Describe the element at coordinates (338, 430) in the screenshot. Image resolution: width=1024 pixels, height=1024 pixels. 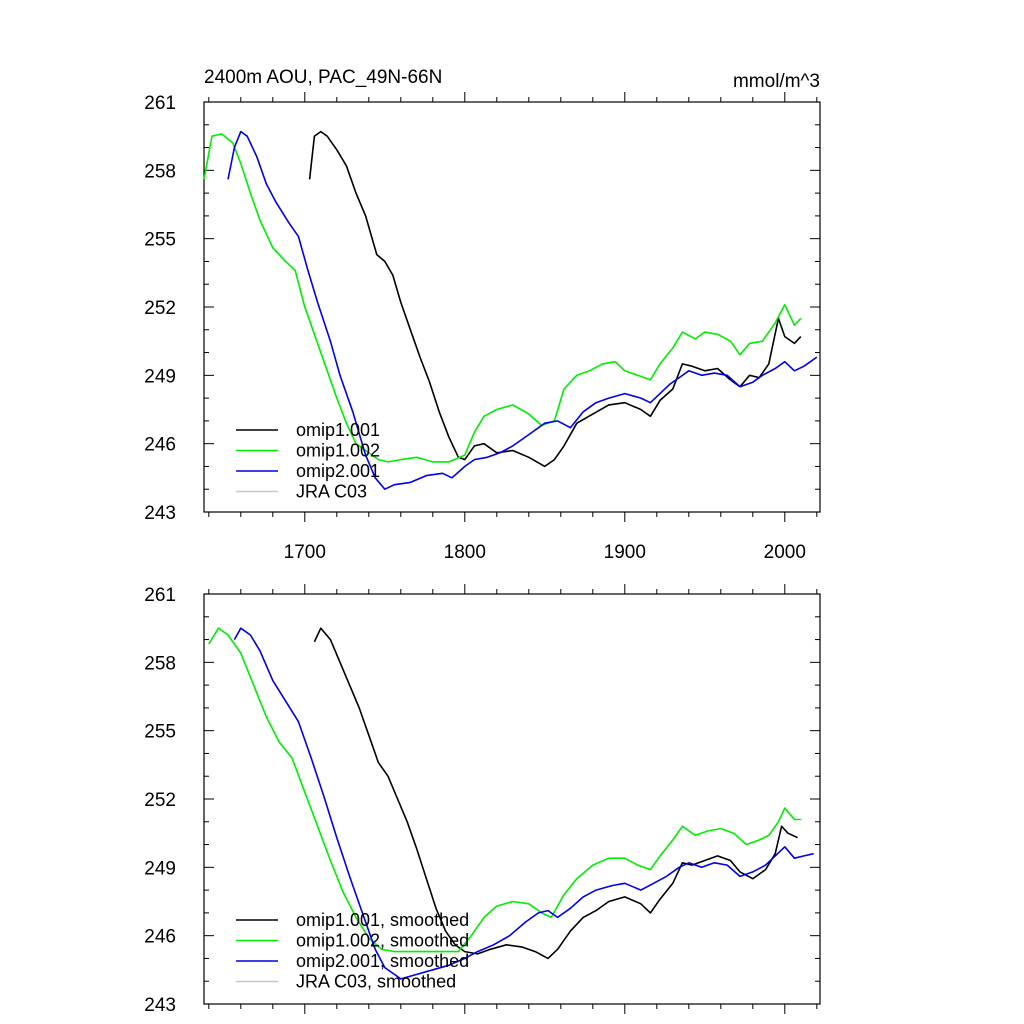
I see `legend-label: omip1.001` at that location.